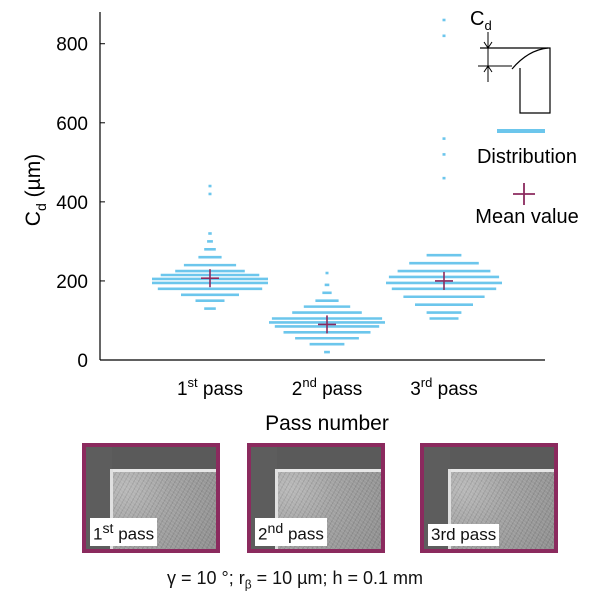  I want to click on micrograph-panel-3: 3rd pass, so click(489, 498).